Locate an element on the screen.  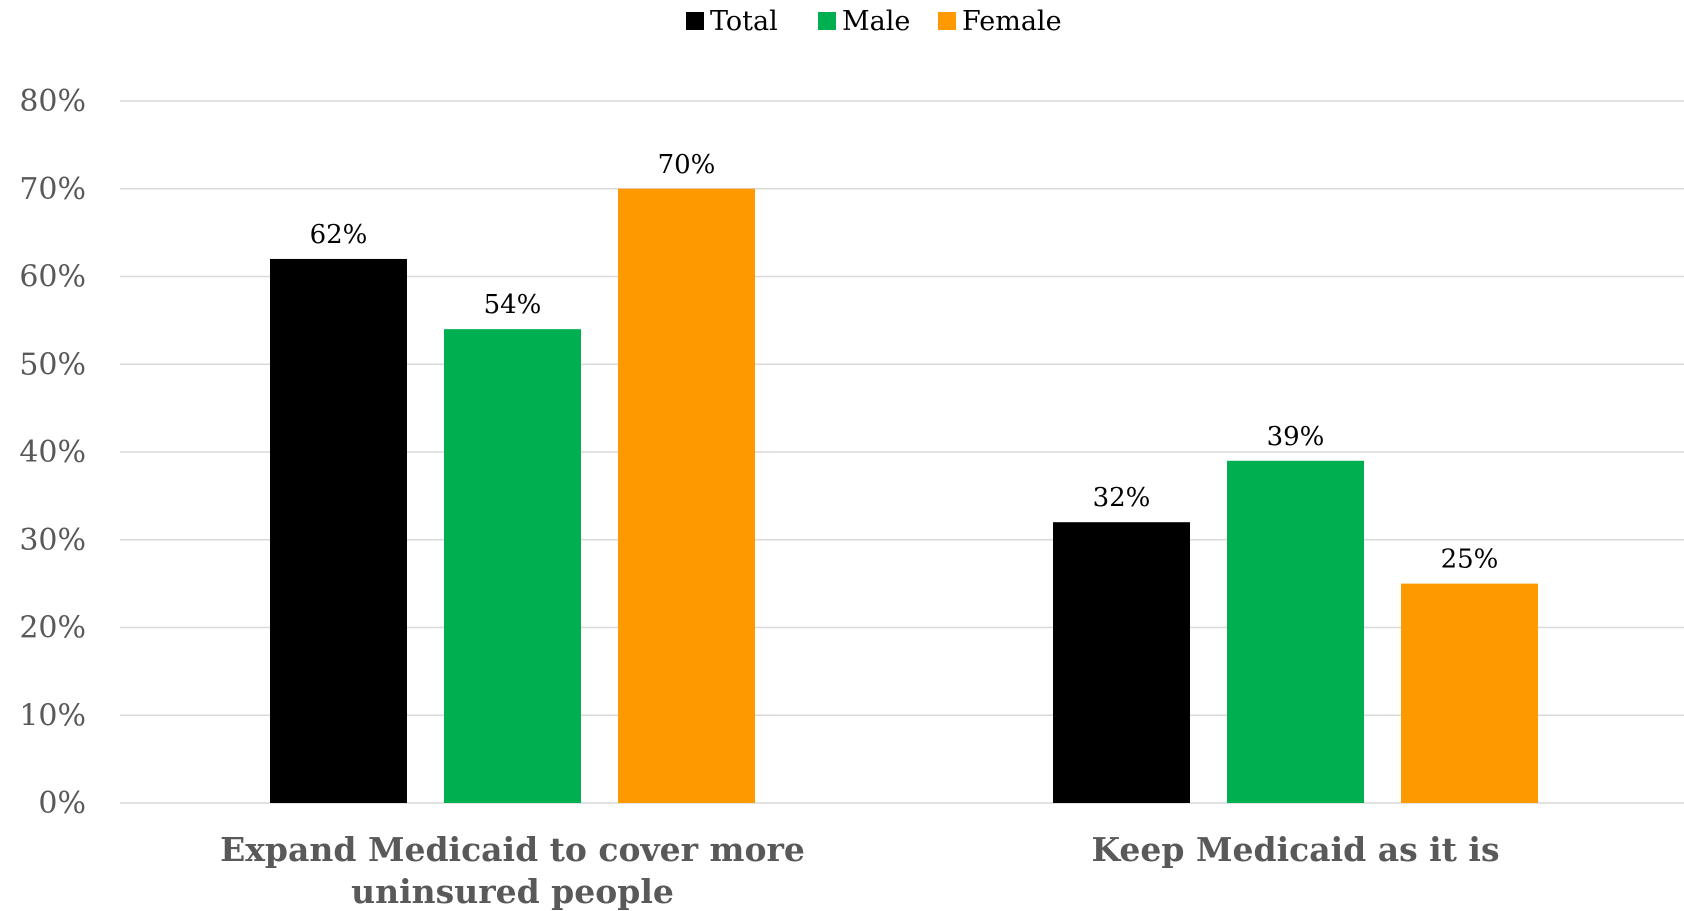
y-tick-label: 40% is located at coordinates (52, 452).